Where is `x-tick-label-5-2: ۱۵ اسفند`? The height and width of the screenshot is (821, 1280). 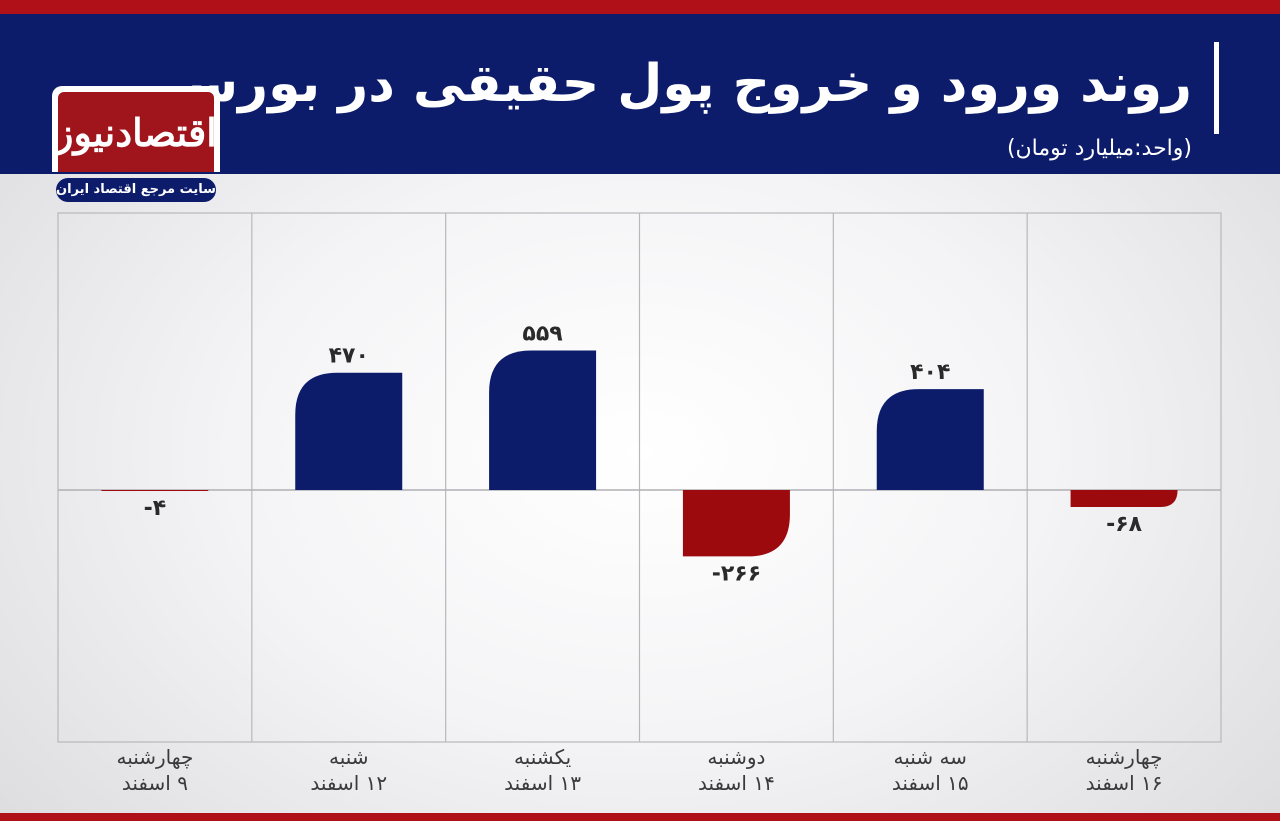 x-tick-label-5-2: ۱۵ اسفند is located at coordinates (930, 783).